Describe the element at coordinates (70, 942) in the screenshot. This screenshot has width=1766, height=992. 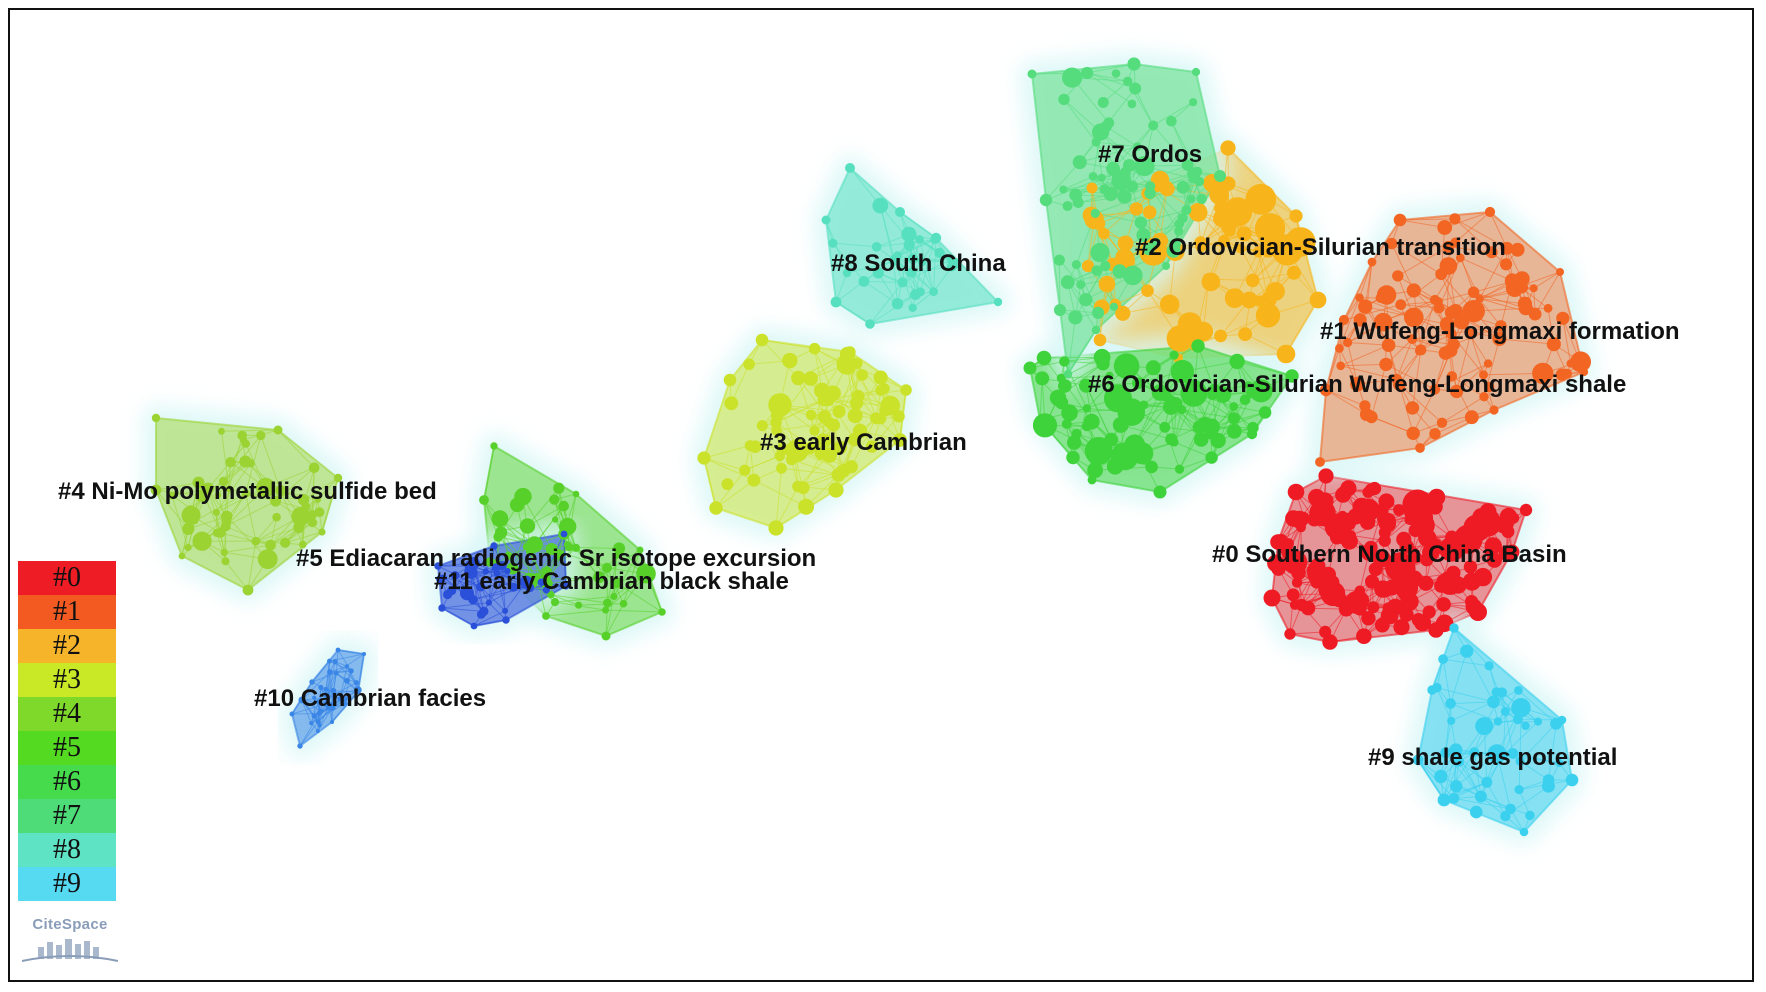
I see `citespace-logo: CiteSpace` at that location.